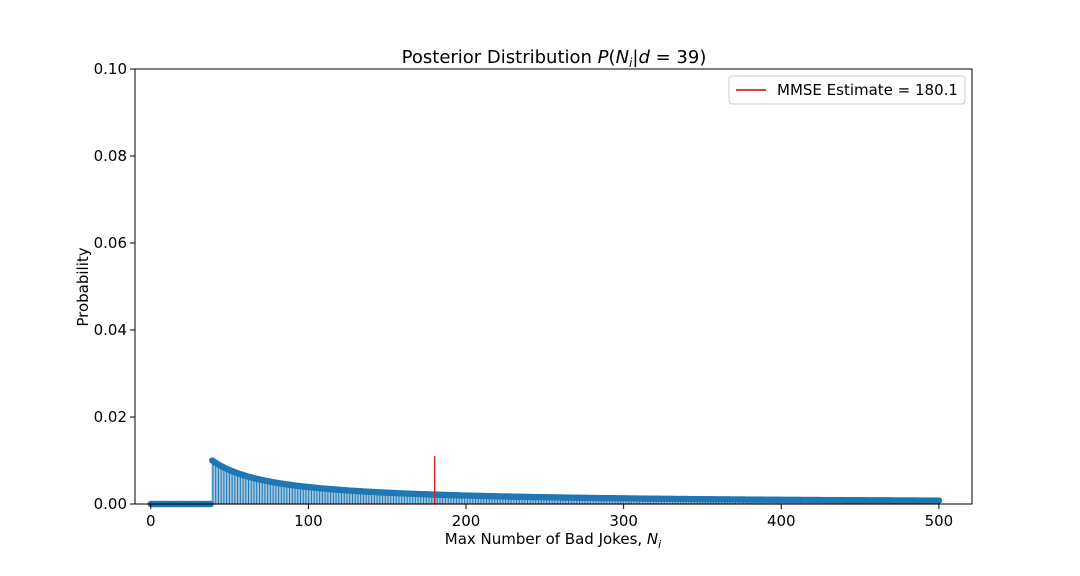 The image size is (1080, 576). I want to click on x-tick-label: 300, so click(623, 521).